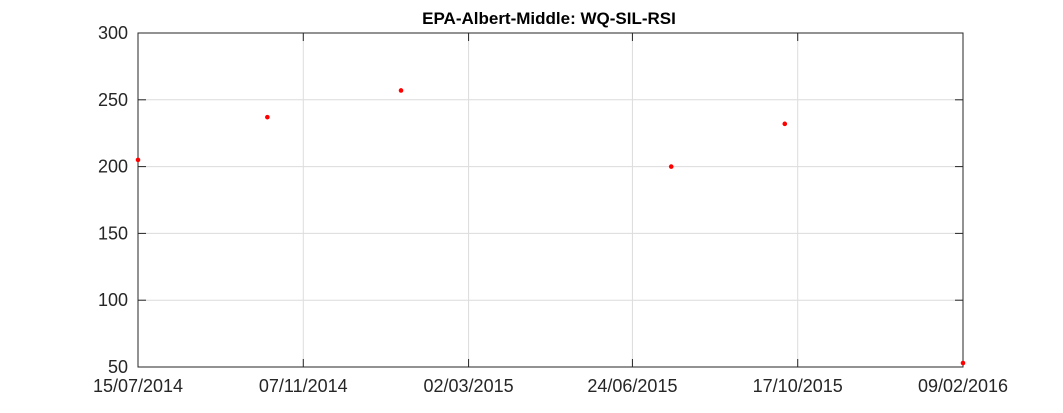 Image resolution: width=1063 pixels, height=413 pixels. What do you see at coordinates (138, 386) in the screenshot?
I see `x-tick-label: 15/07/2014` at bounding box center [138, 386].